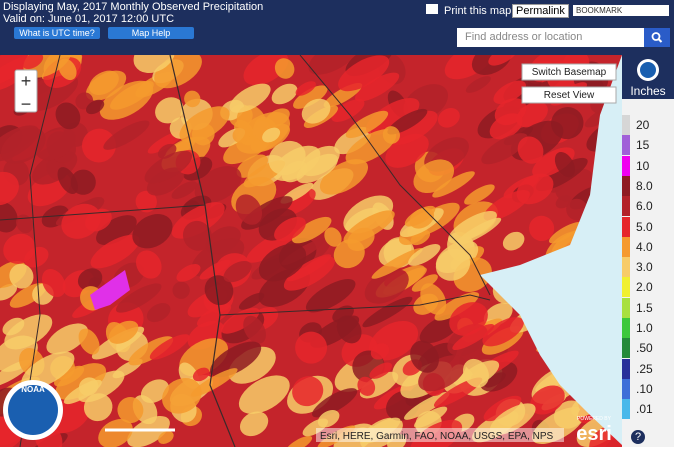 This screenshot has height=454, width=674. I want to click on noaa-logo-inner, so click(33, 410).